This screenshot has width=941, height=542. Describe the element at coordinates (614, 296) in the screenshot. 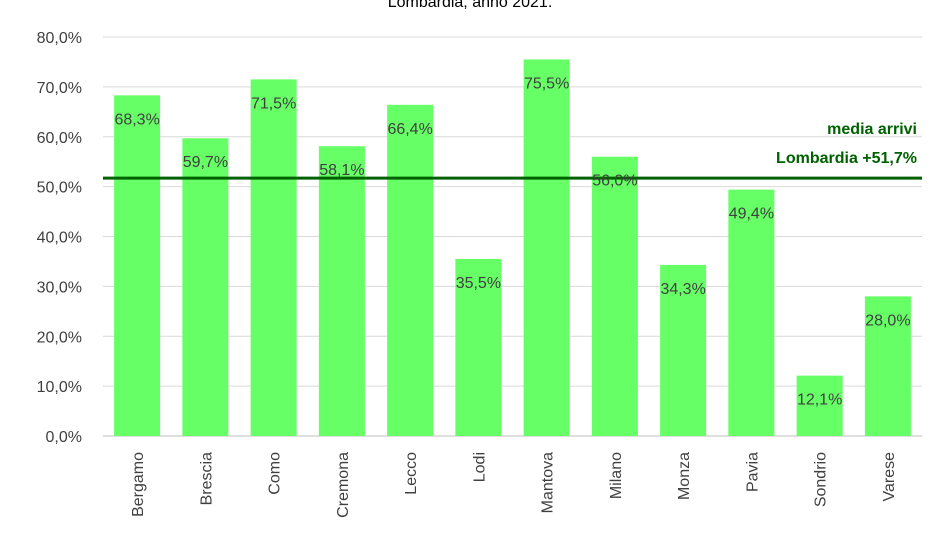

I see `bar-milano` at that location.